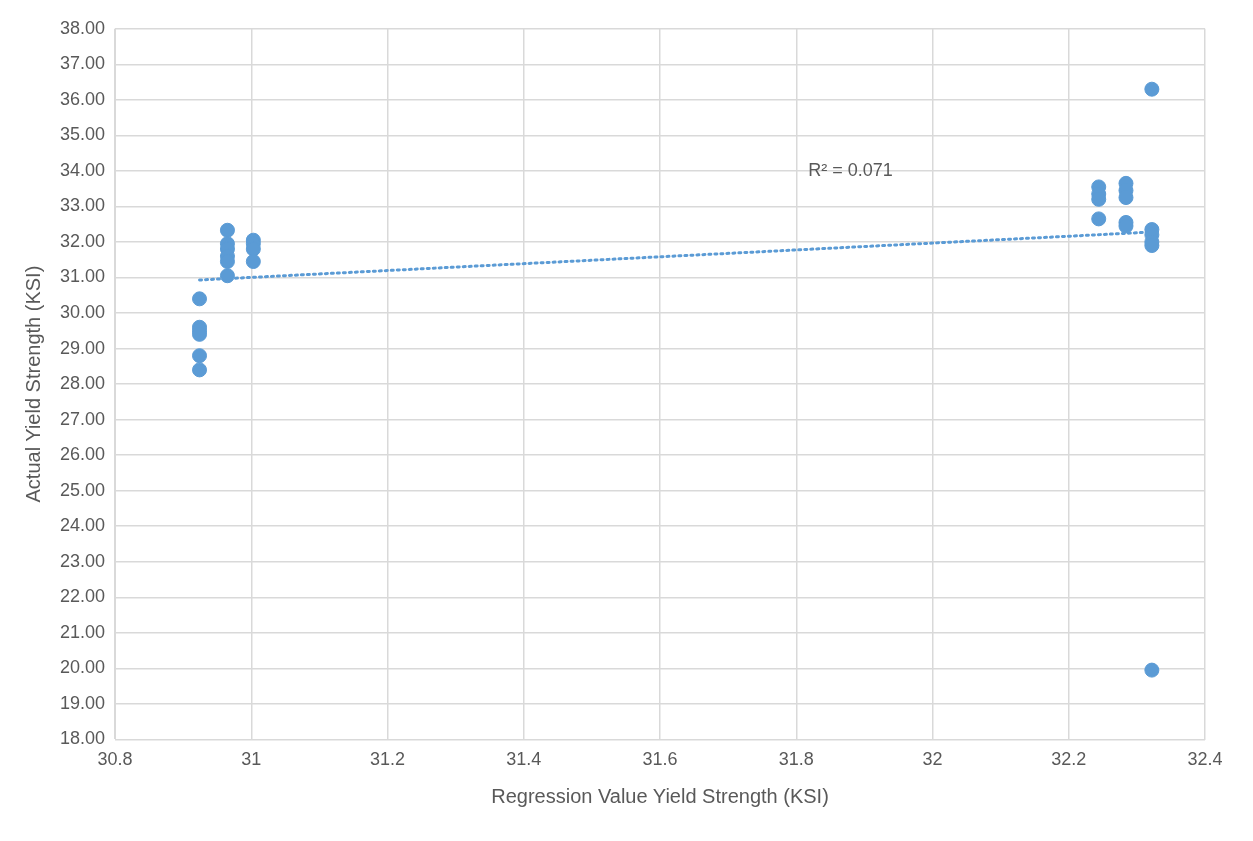  I want to click on y-tick-label: 38.00, so click(83, 27).